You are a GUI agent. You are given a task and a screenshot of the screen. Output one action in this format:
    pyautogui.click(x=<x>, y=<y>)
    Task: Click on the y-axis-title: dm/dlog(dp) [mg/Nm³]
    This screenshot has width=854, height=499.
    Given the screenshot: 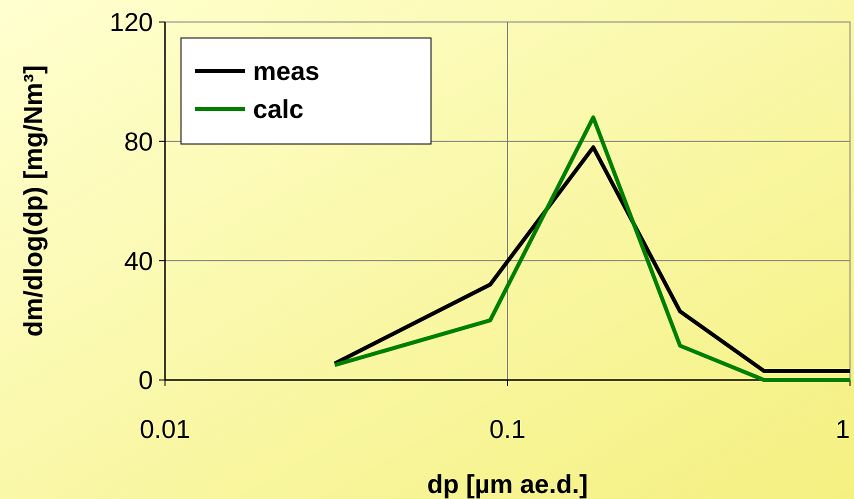 What is the action you would take?
    pyautogui.click(x=33, y=201)
    